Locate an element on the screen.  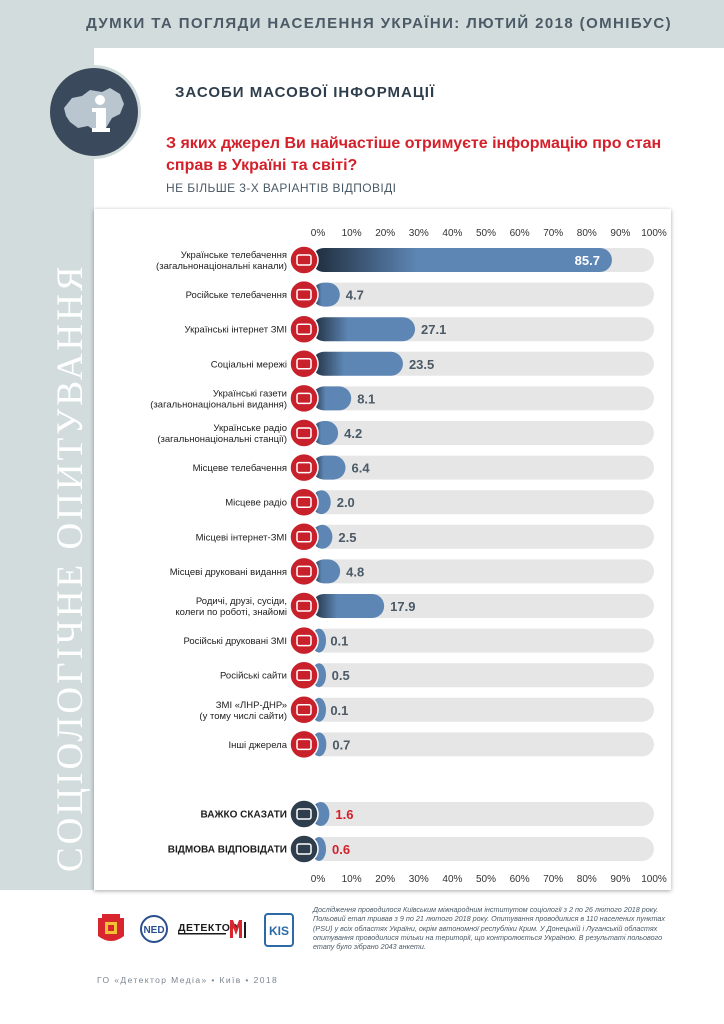
tick-label-bottom: 80% is located at coordinates (587, 879).